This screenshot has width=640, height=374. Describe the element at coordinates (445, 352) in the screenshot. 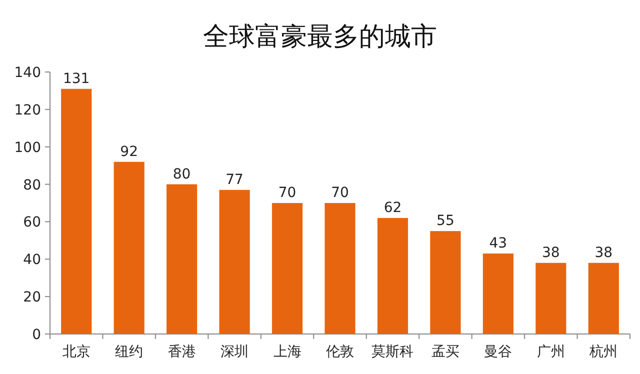

I see `x-tick-label: 孟买` at that location.